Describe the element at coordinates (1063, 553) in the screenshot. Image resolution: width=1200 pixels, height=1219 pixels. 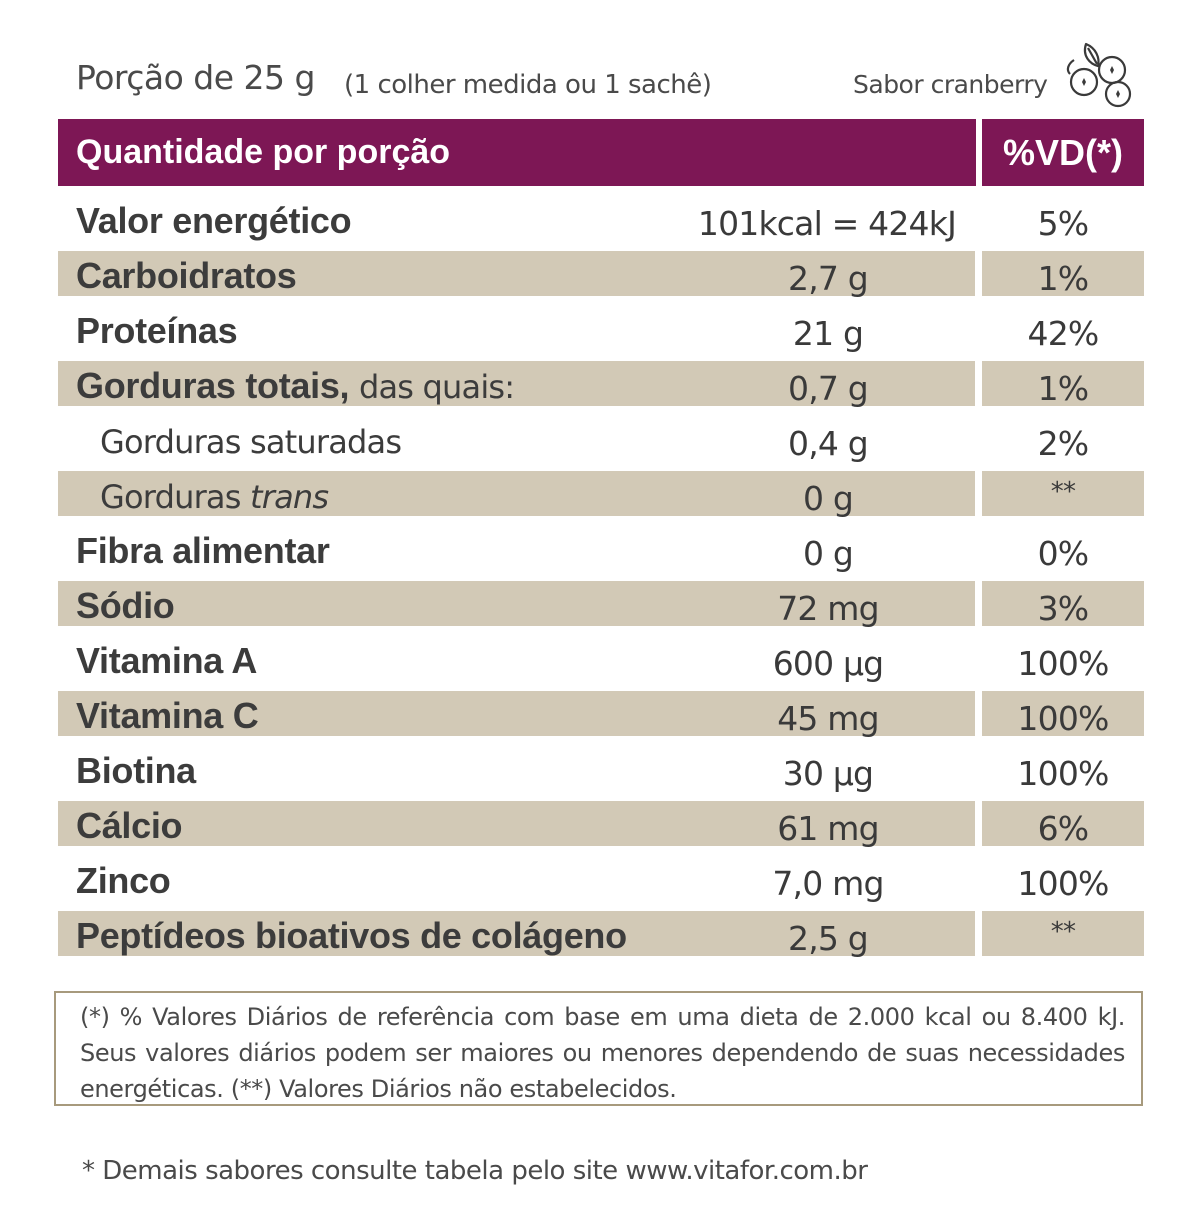
I see `nutrient-vd: 0%` at that location.